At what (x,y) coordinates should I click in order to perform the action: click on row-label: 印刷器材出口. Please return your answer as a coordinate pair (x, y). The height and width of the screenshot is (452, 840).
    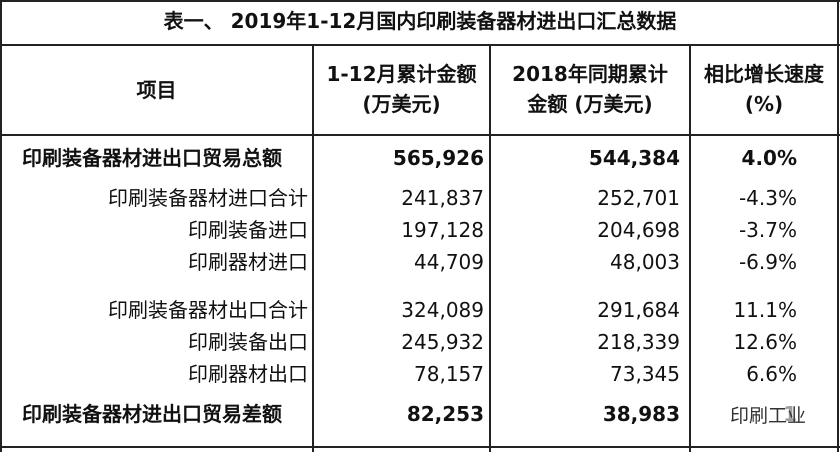
    Looking at the image, I should click on (248, 374).